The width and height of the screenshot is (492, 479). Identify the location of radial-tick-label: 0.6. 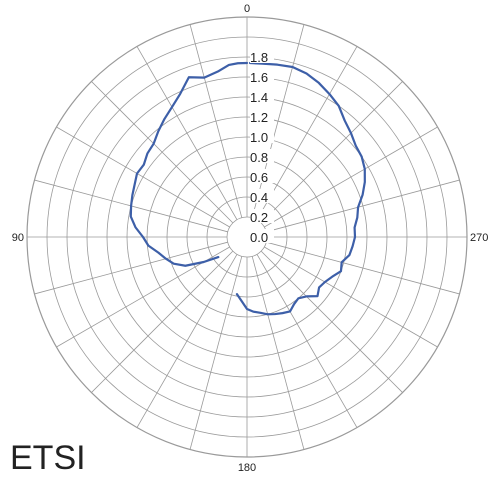
(259, 177).